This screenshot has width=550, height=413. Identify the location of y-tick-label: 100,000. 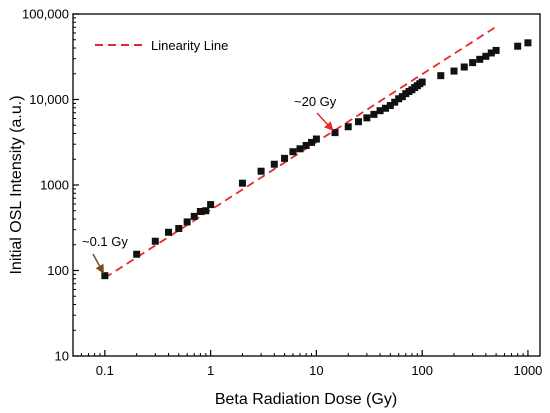
(45, 14).